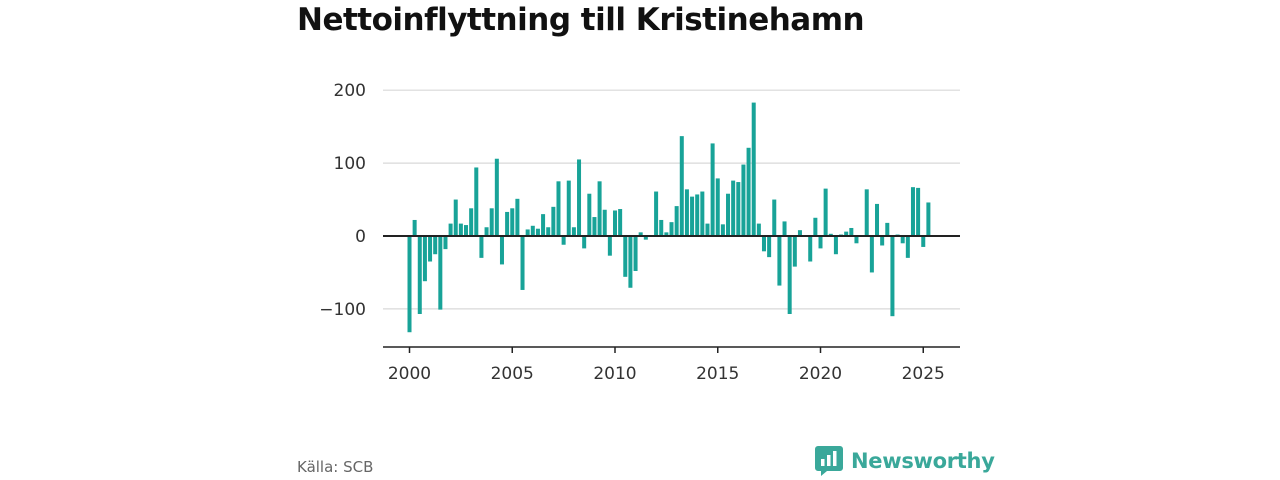 This screenshot has height=480, width=1280. I want to click on bar-2015Q1, so click(717, 207).